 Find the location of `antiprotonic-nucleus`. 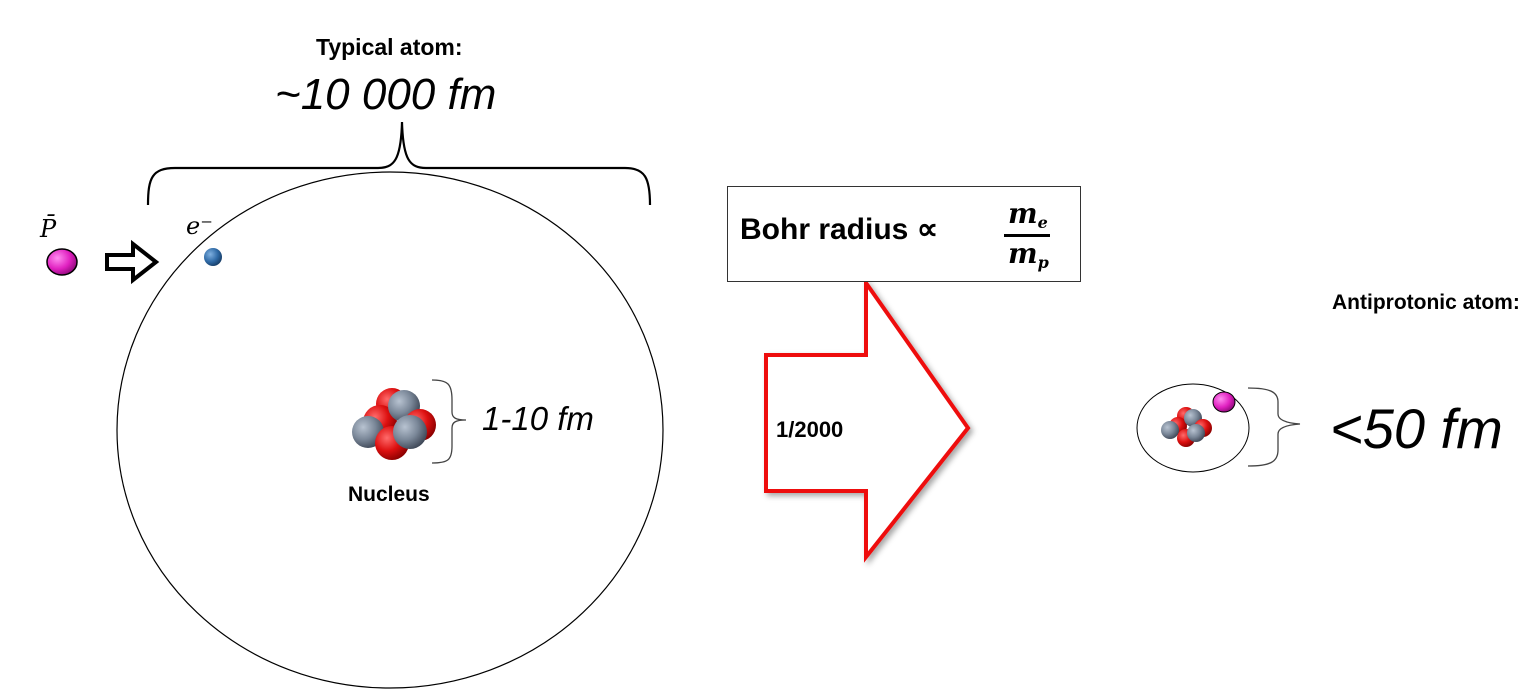

antiprotonic-nucleus is located at coordinates (1186, 427).